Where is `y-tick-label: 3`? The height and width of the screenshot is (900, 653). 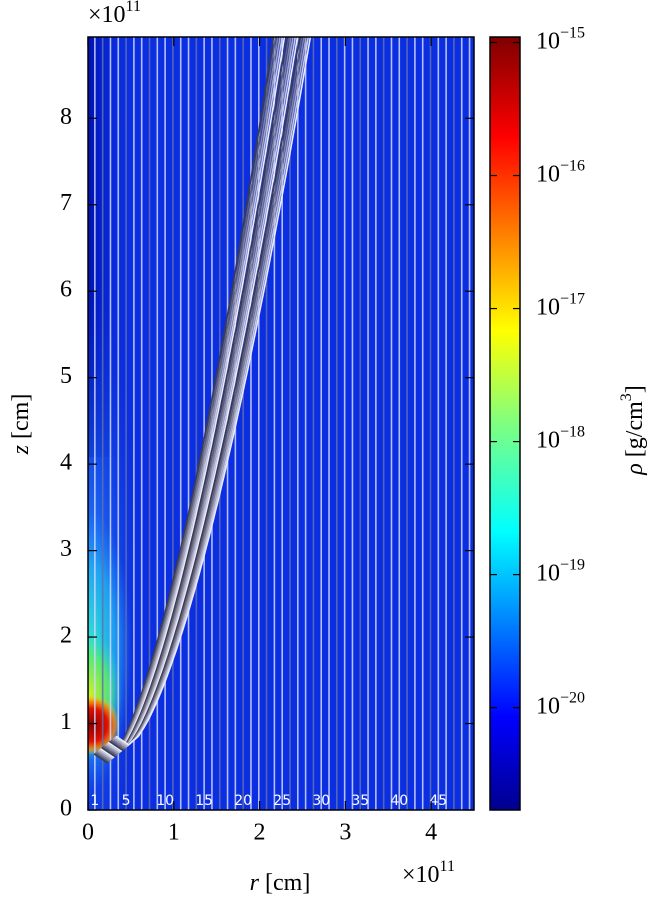
y-tick-label: 3 is located at coordinates (66, 549).